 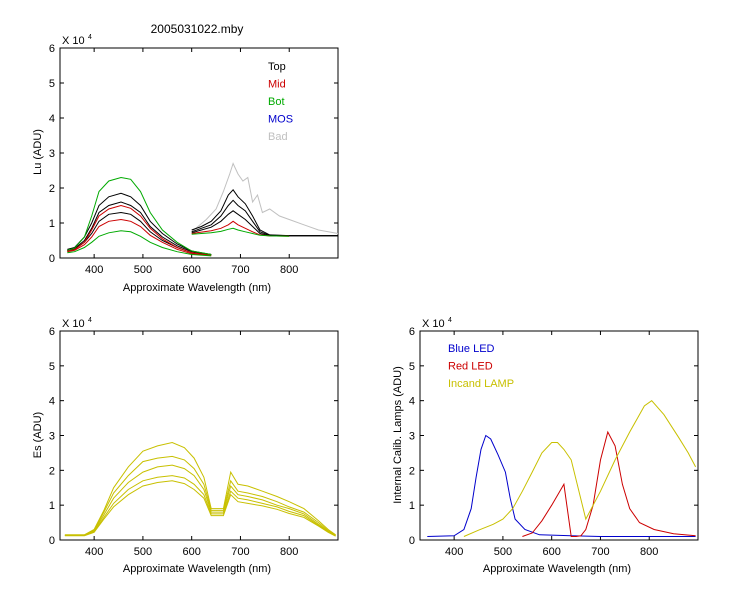 I want to click on es-y-tick-label: 6, so click(x=52, y=332).